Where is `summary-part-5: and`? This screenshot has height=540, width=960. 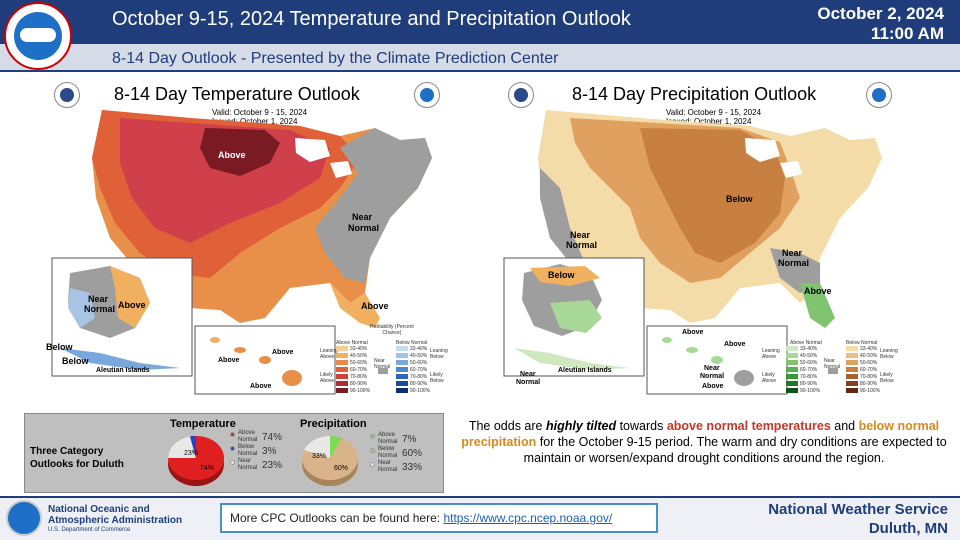
summary-part-5: and is located at coordinates (844, 426).